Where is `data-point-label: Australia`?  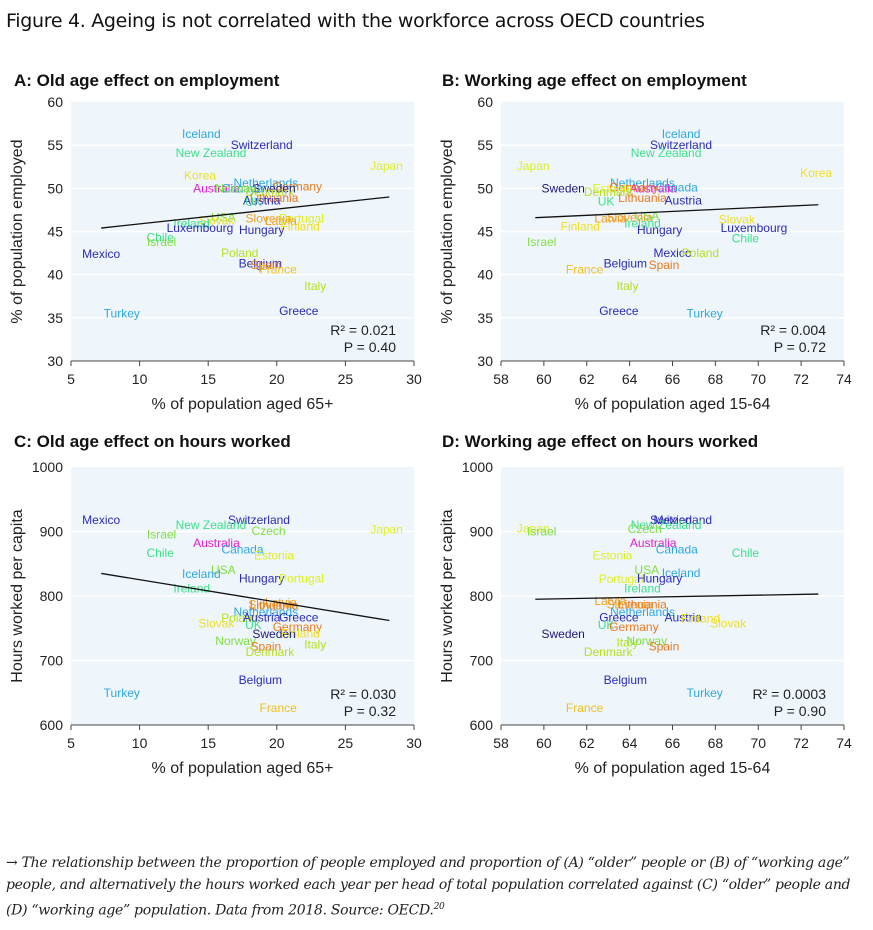
data-point-label: Australia is located at coordinates (216, 188).